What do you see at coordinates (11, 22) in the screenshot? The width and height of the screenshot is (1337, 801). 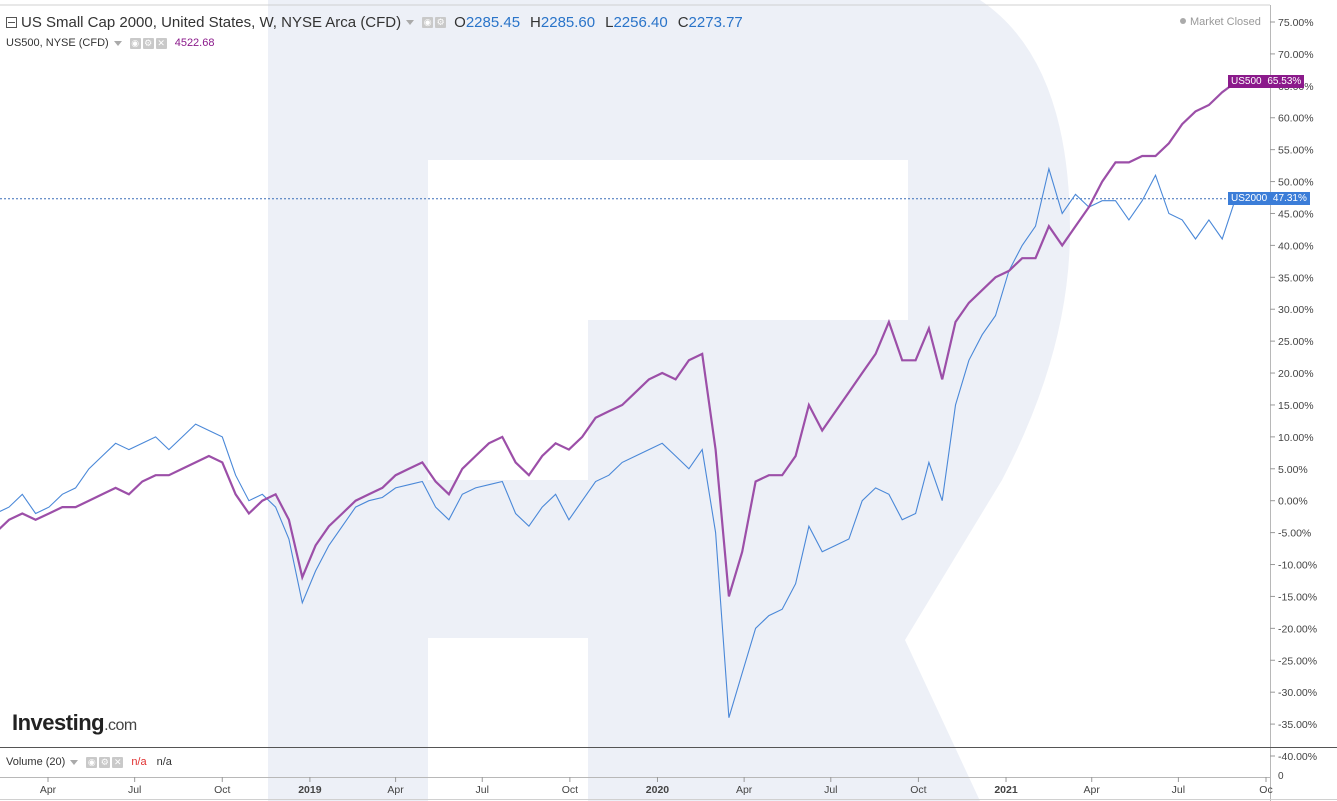 I see `square-minus-icon` at bounding box center [11, 22].